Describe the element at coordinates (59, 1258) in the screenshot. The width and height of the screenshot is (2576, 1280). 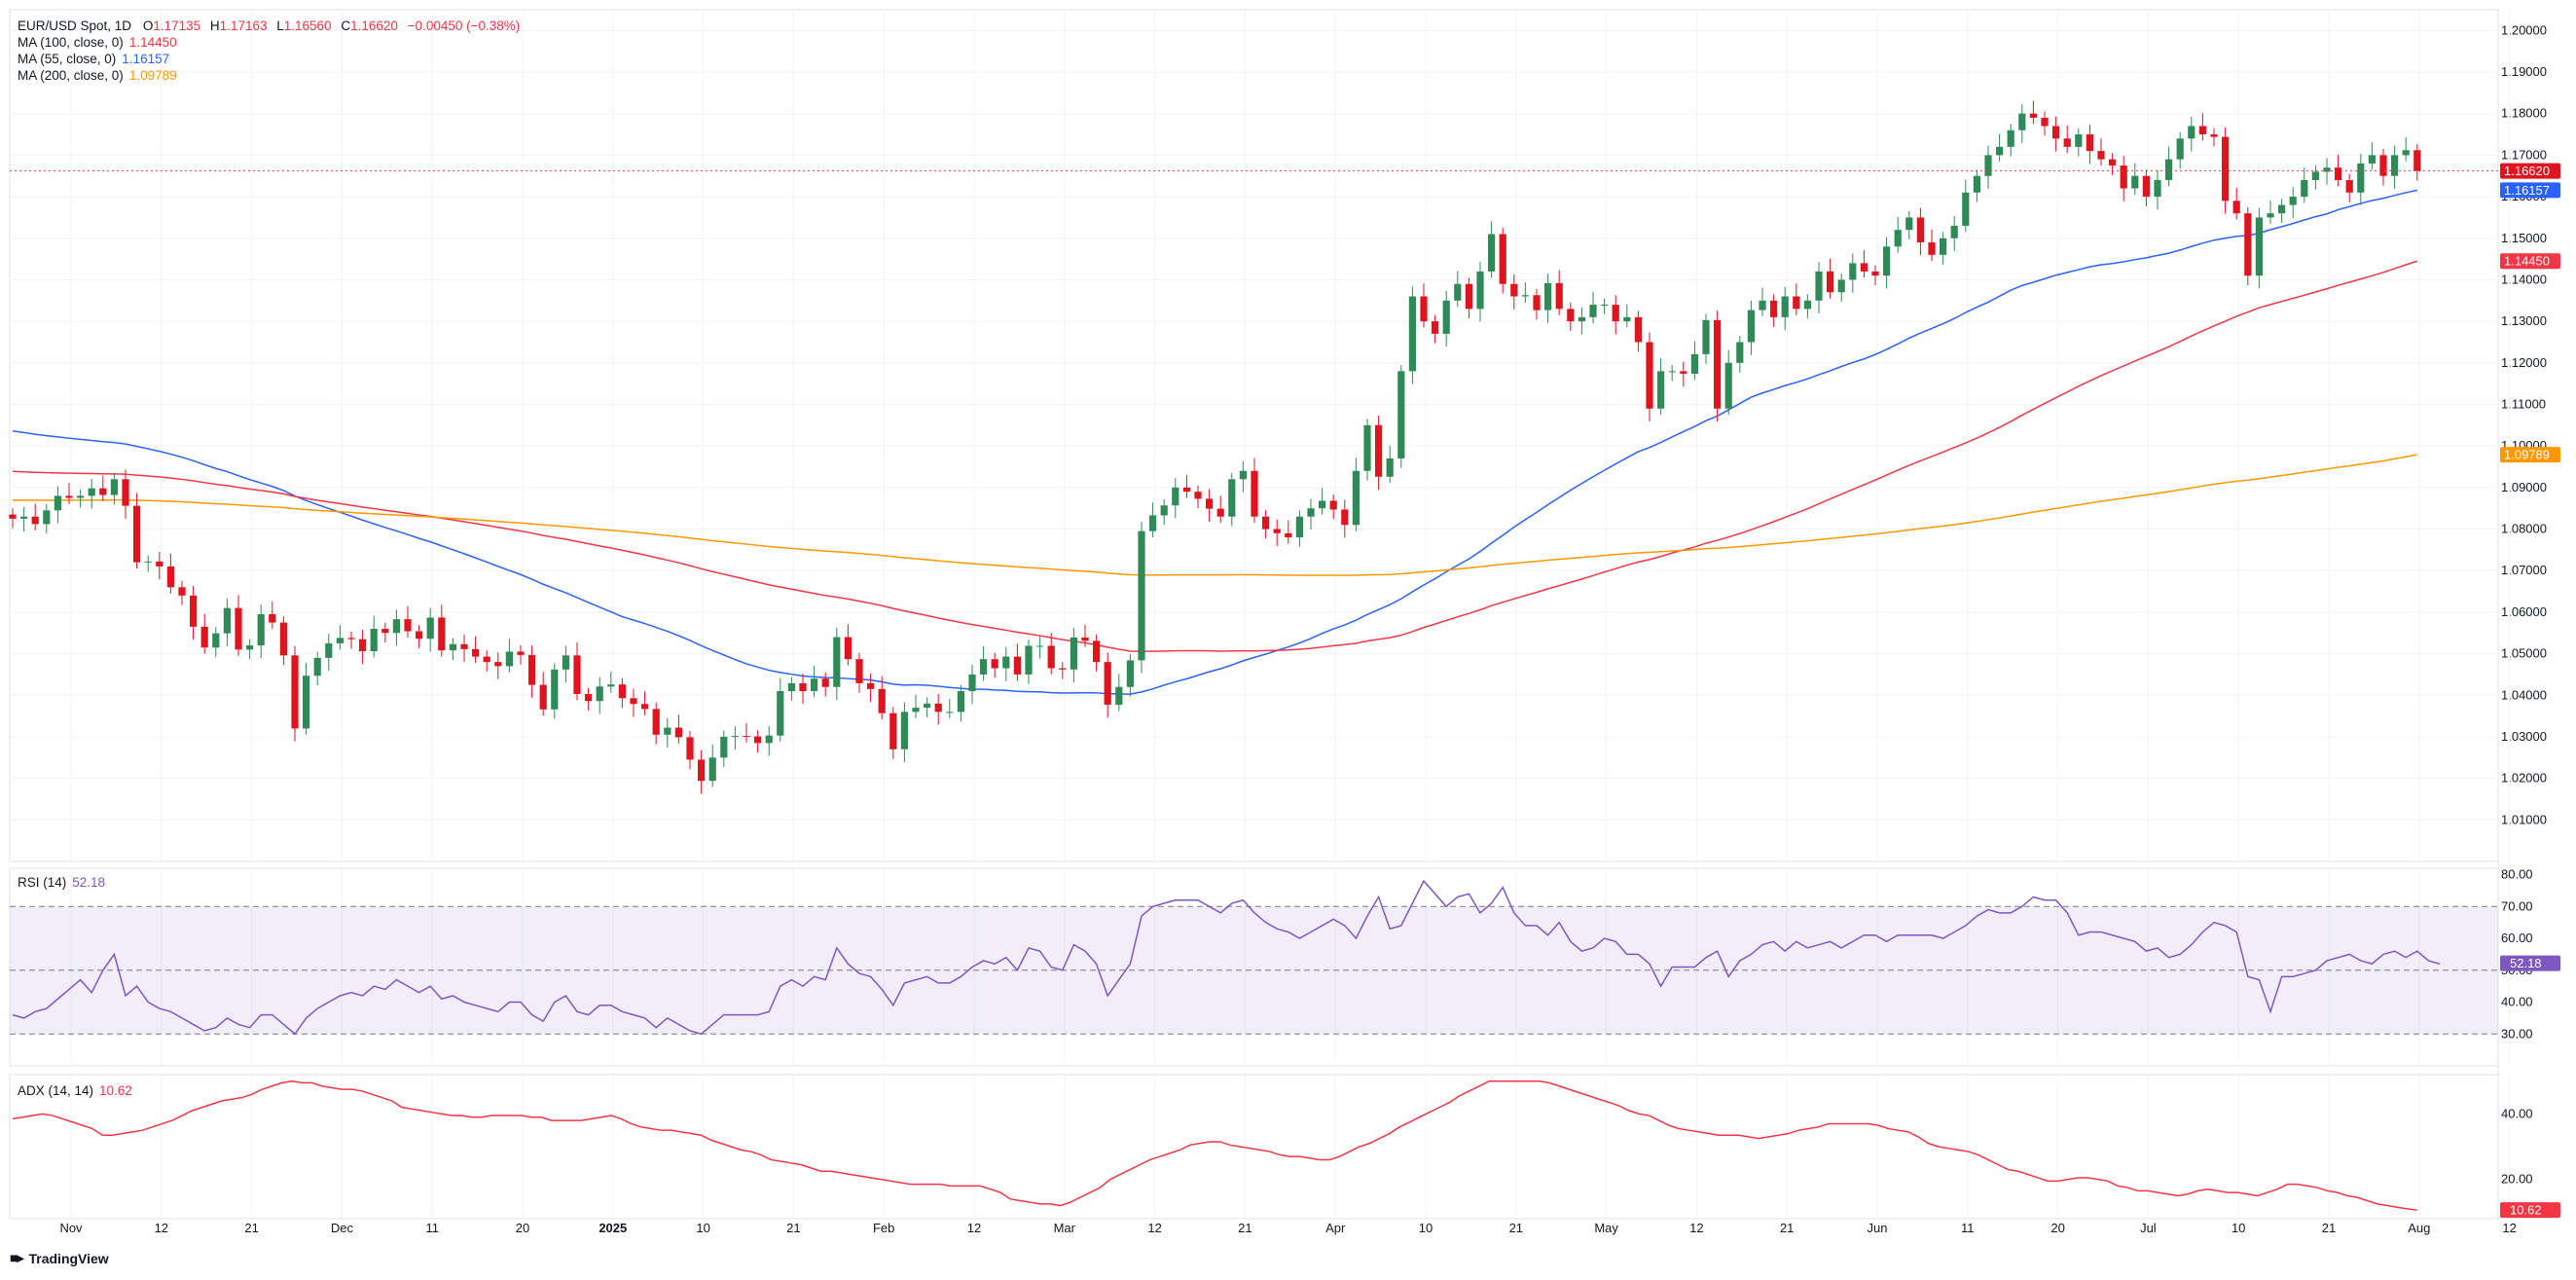
I see `tradingview-logo: ■▸ TradingView` at that location.